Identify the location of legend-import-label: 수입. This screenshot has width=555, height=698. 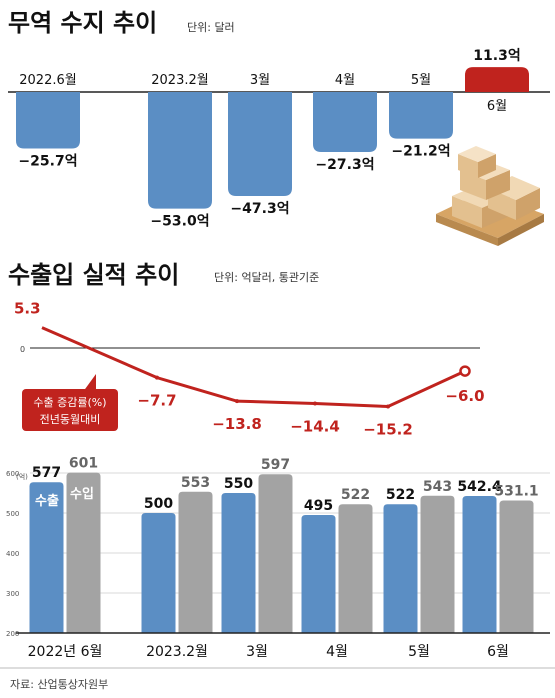
(82, 494).